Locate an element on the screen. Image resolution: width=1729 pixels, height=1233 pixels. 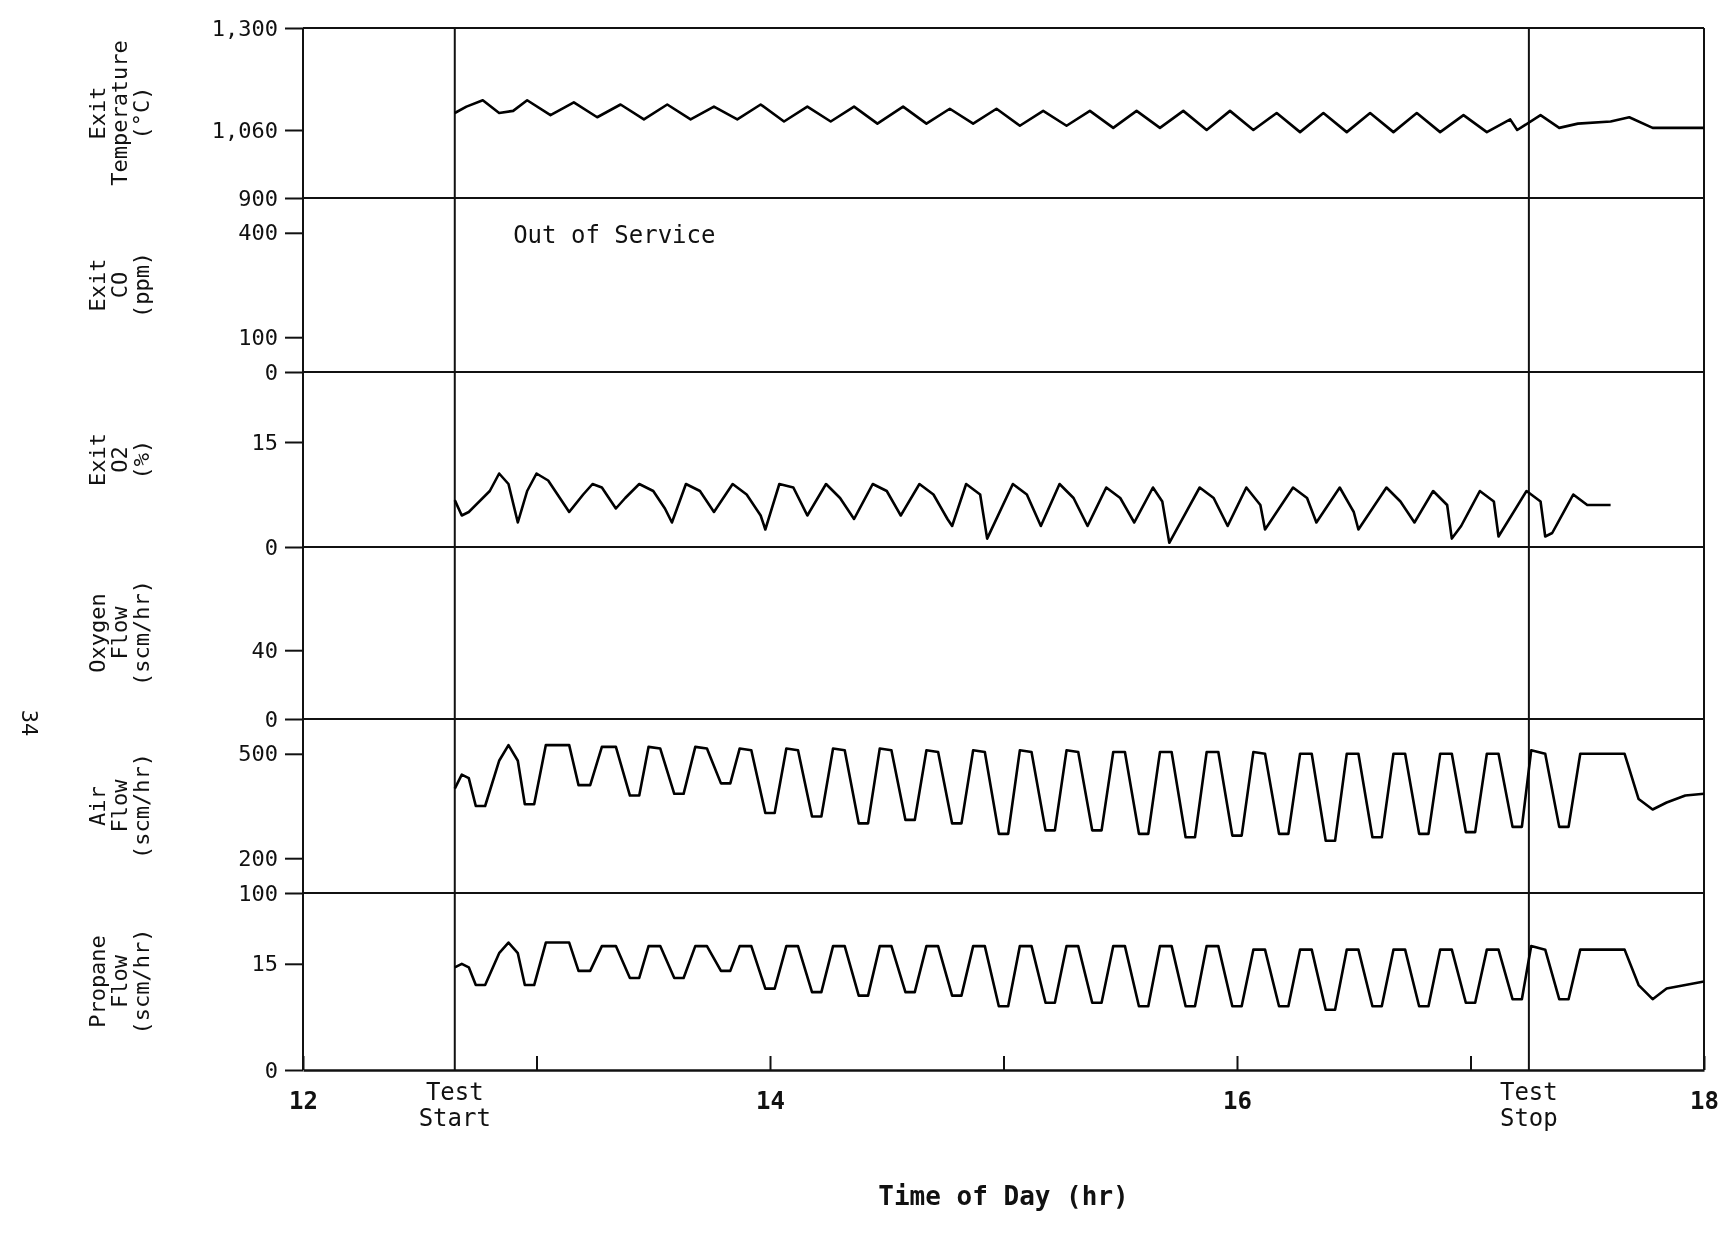
ref-line-label: Test Start is located at coordinates (454, 1105).